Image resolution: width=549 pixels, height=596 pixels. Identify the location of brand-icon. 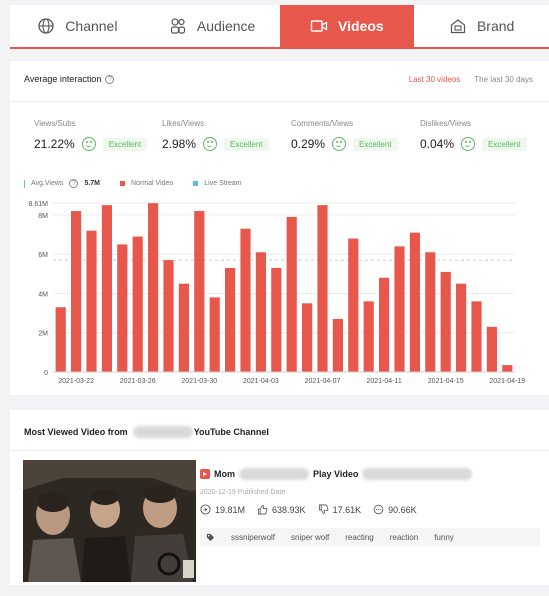
(458, 26).